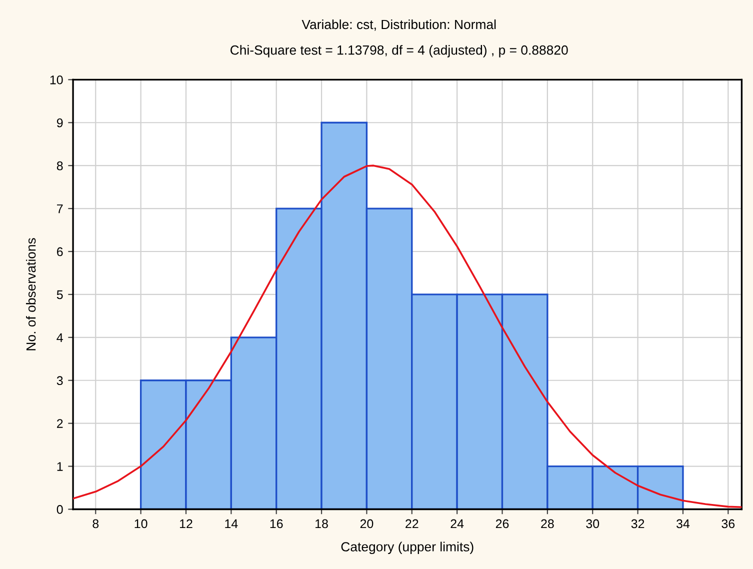  Describe the element at coordinates (59, 337) in the screenshot. I see `y-tick-label: 4` at that location.